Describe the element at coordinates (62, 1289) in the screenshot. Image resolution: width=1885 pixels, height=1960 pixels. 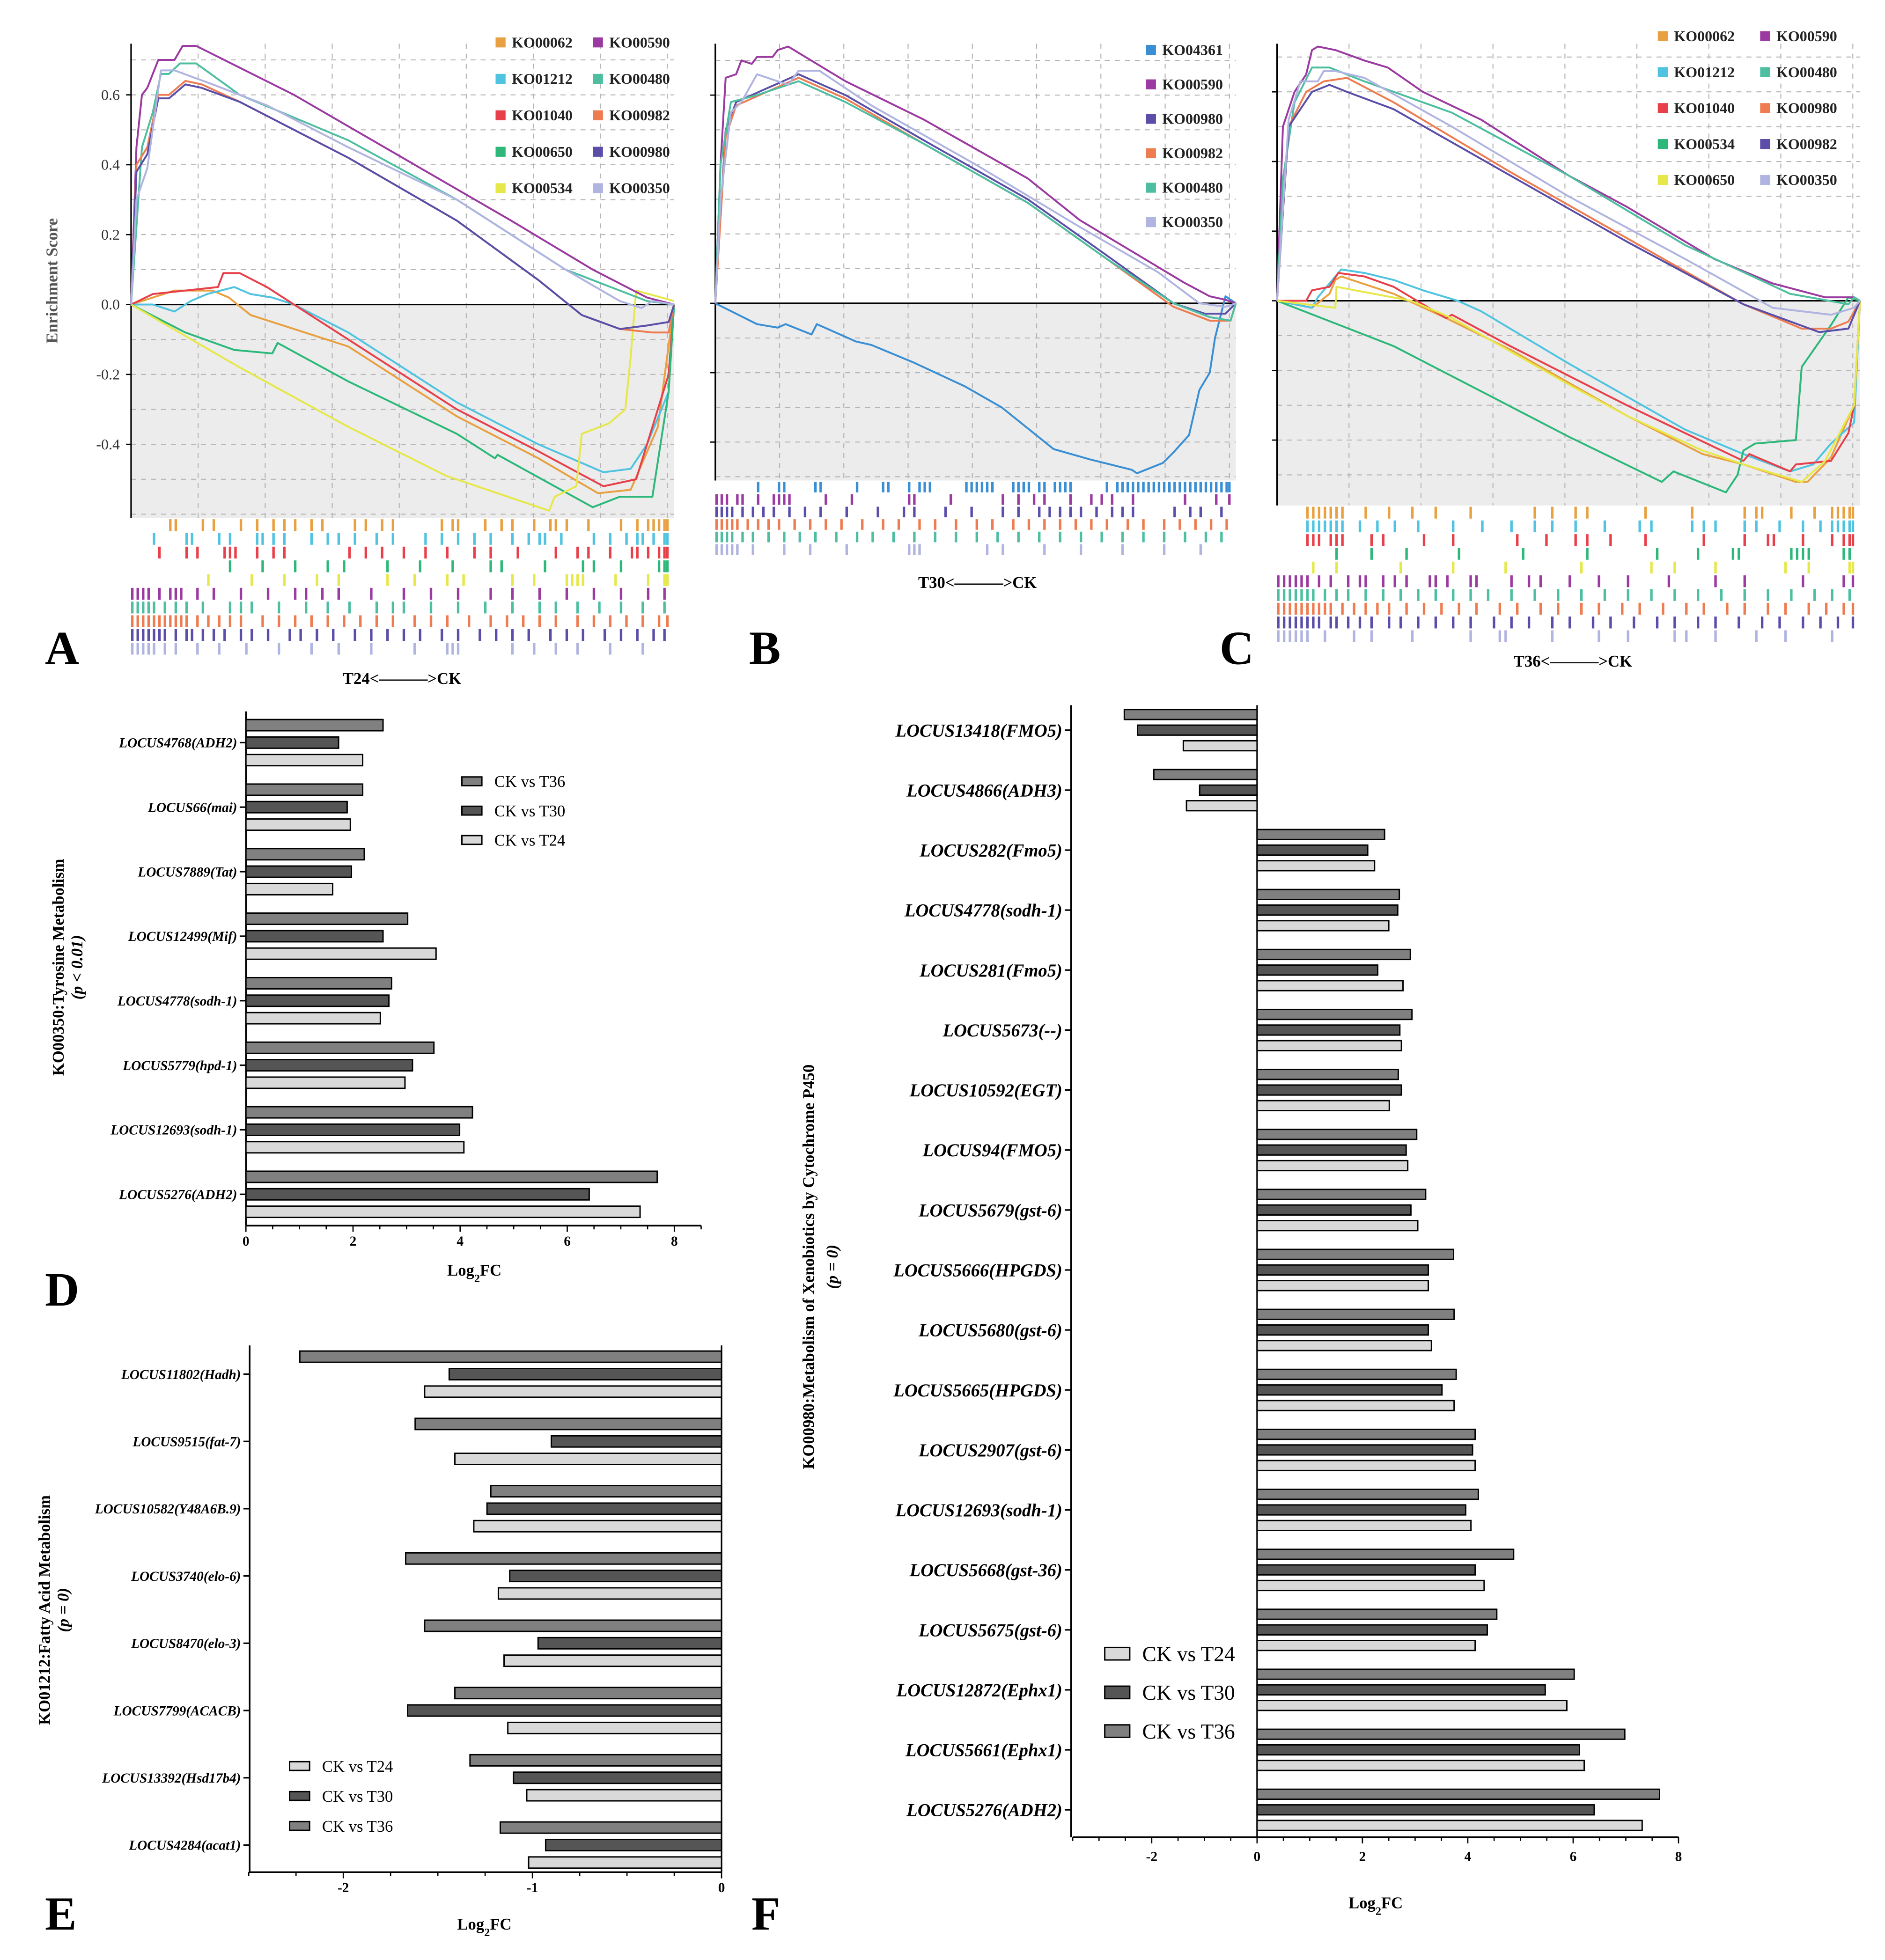
I see `panel-label-d: D` at that location.